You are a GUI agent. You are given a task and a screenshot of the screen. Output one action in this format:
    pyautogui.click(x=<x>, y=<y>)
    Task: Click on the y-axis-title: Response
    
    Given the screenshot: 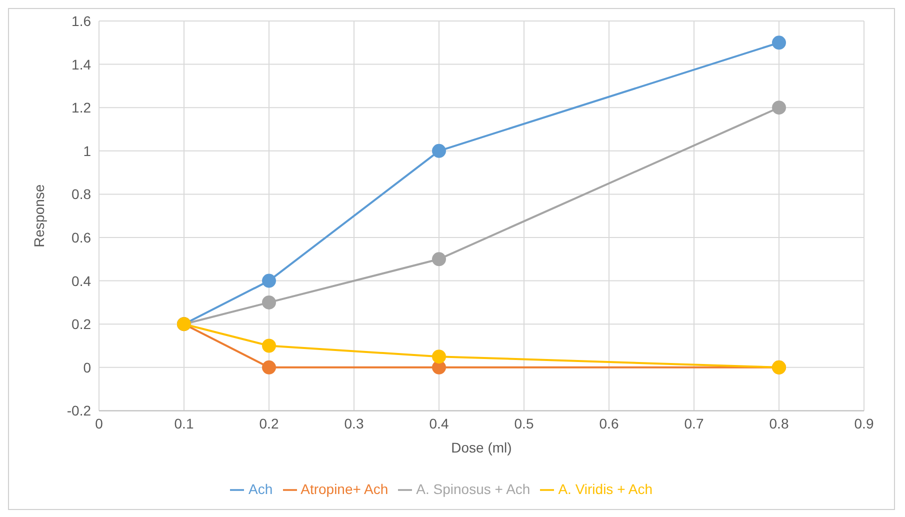 What is the action you would take?
    pyautogui.click(x=38, y=216)
    